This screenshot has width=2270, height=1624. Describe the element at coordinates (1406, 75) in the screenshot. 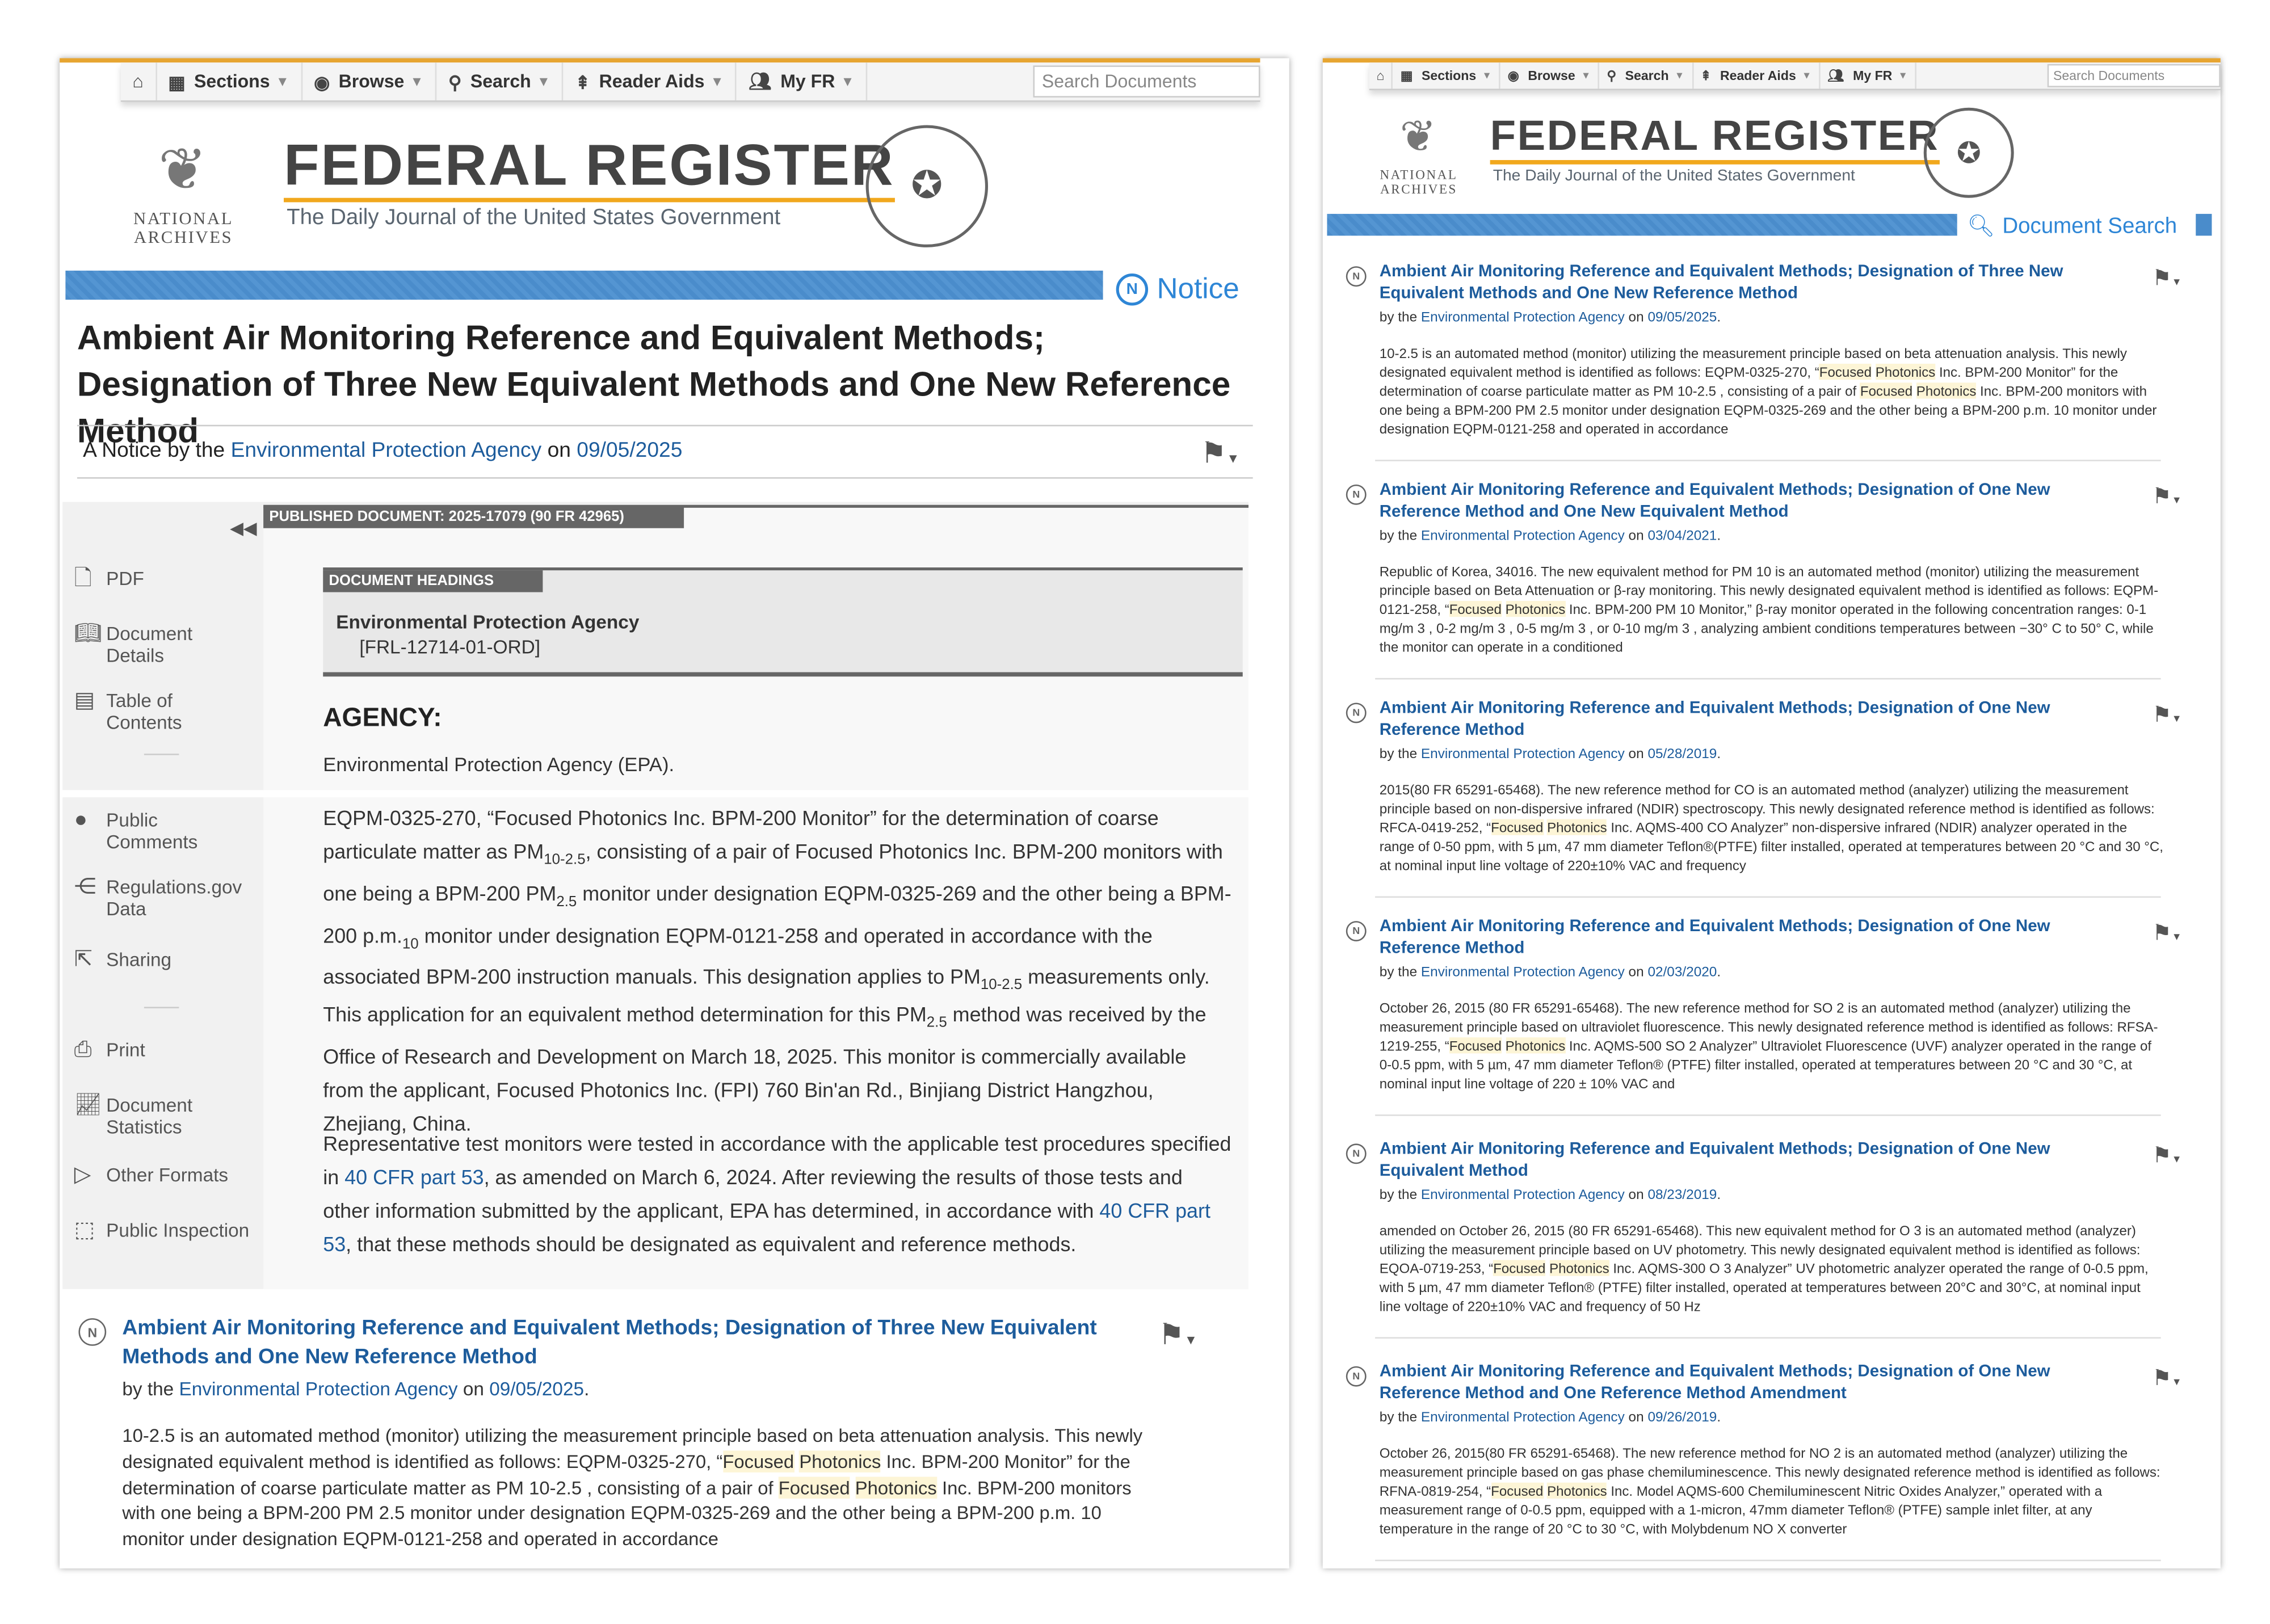

I see `grid-icon: ▦` at that location.